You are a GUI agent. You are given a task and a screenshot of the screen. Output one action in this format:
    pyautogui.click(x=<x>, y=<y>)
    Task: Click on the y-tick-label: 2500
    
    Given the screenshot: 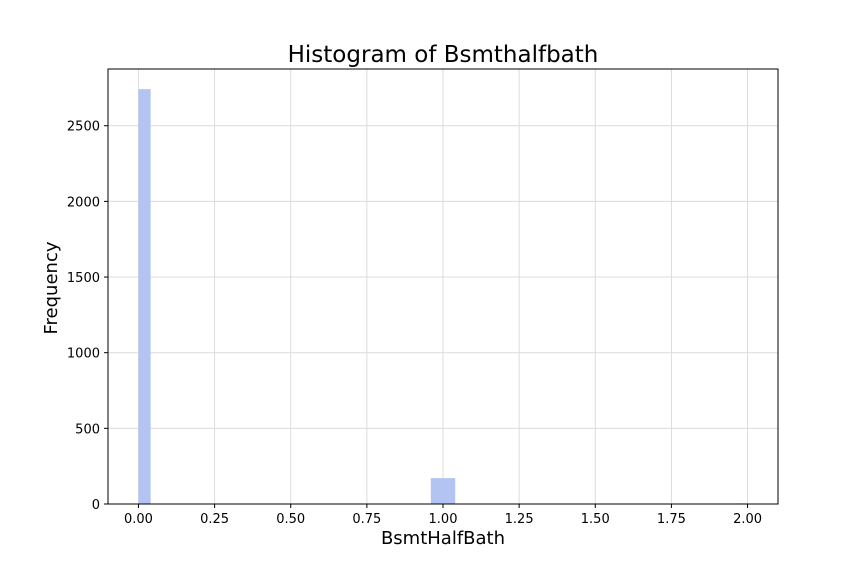 What is the action you would take?
    pyautogui.click(x=83, y=127)
    